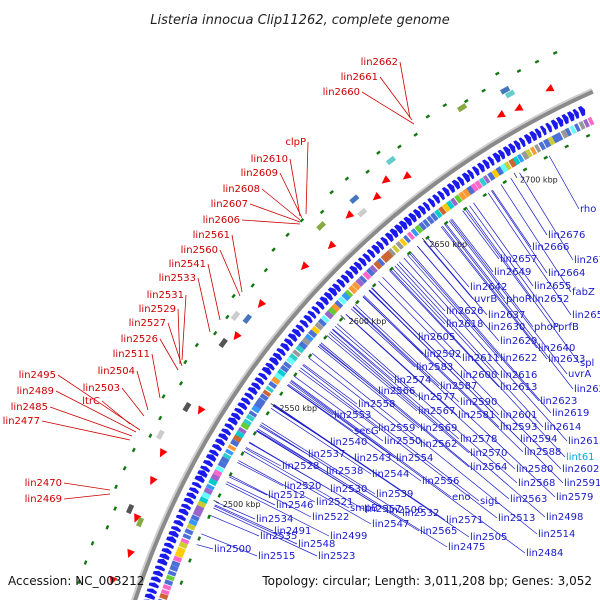 The width and height of the screenshot is (600, 600). What do you see at coordinates (139, 339) in the screenshot?
I see `gene-label: lin2526` at bounding box center [139, 339].